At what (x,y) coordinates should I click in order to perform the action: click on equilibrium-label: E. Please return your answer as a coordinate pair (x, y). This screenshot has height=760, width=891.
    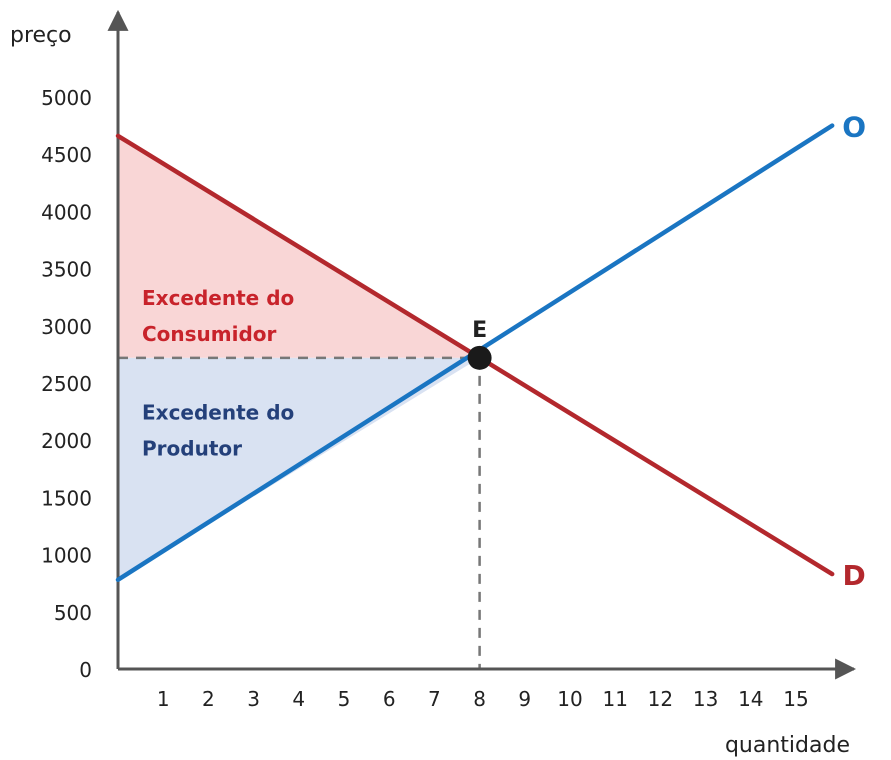
    Looking at the image, I should click on (479, 330).